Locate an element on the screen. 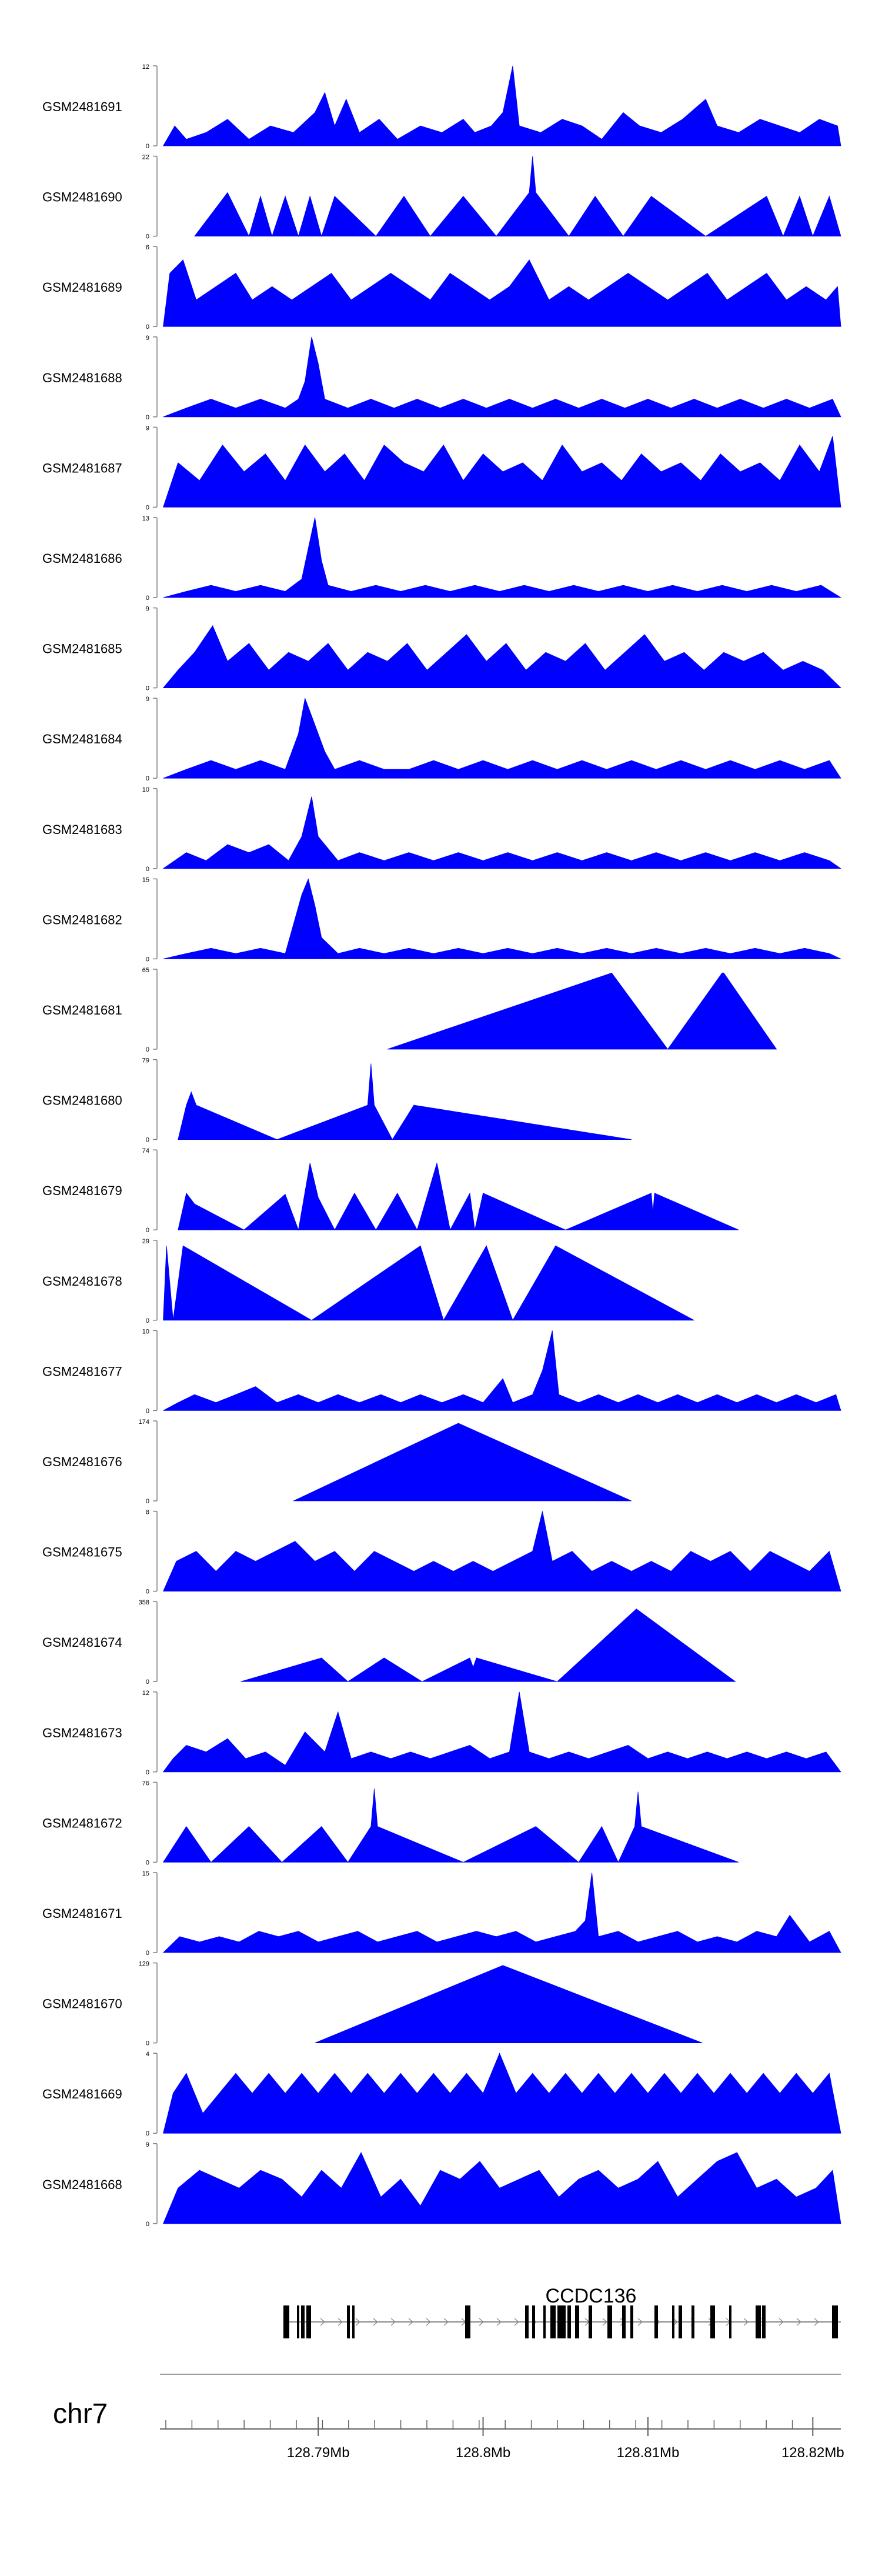 This screenshot has width=882, height=2576. track-GSM2481676: GSM2481676 174 0 is located at coordinates (337, 1462).